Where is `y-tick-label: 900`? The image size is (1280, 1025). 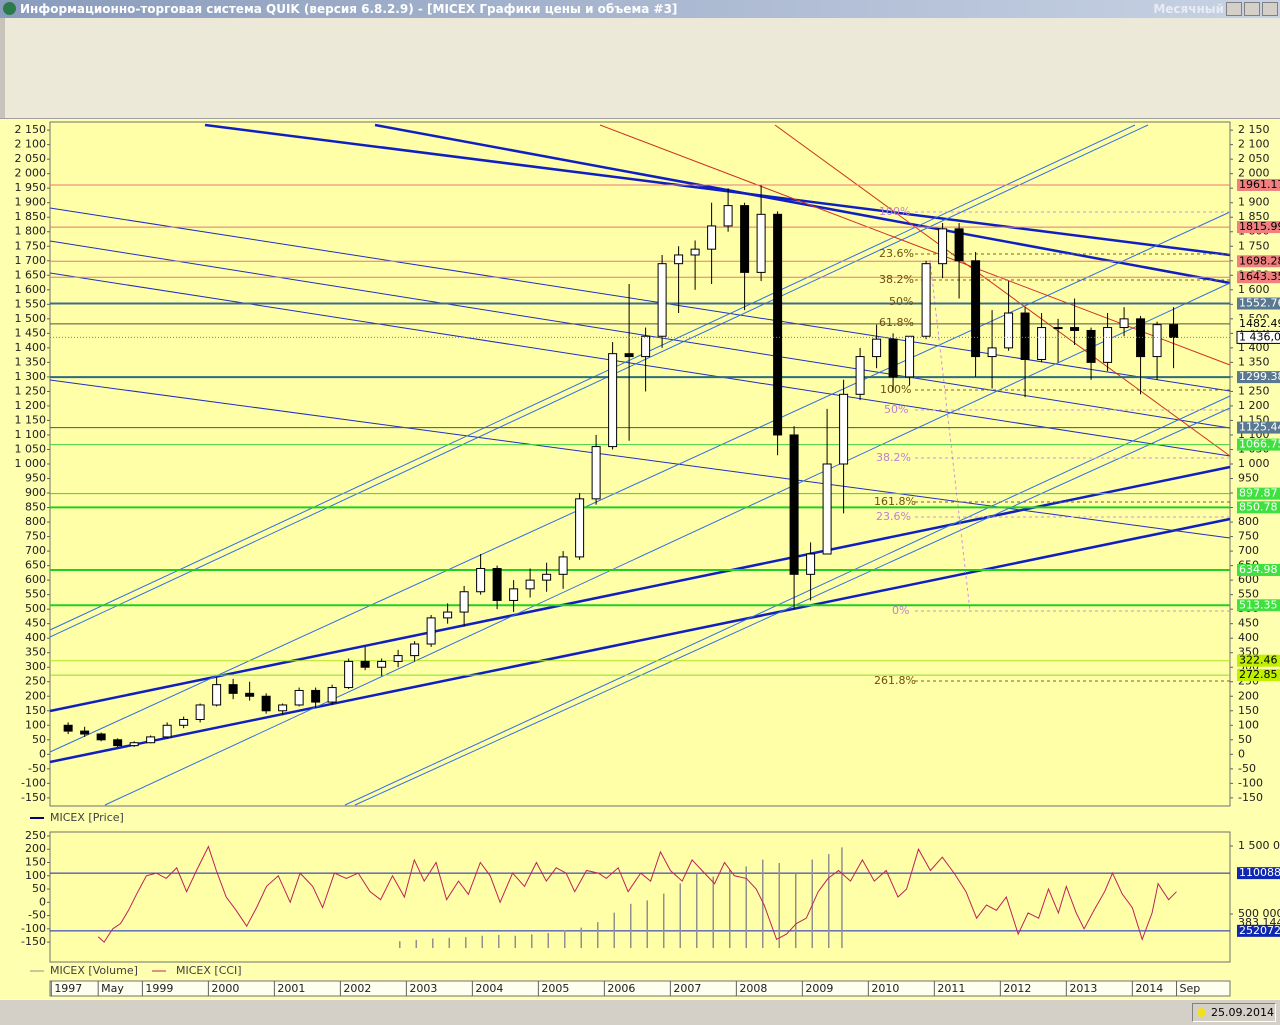
y-tick-label: 900 is located at coordinates (35, 492).